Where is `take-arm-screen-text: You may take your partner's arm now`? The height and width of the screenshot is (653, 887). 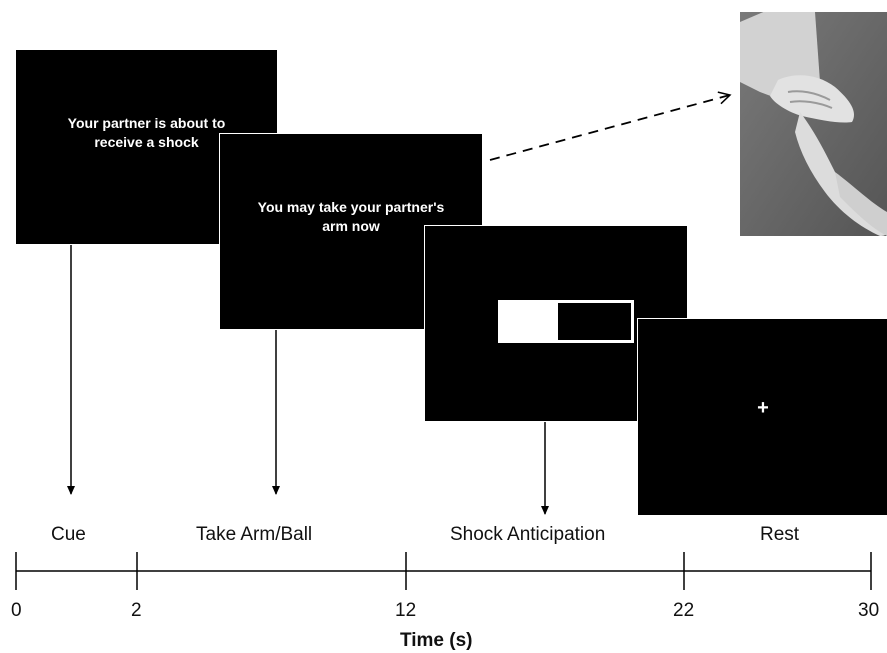 take-arm-screen-text: You may take your partner's arm now is located at coordinates (351, 216).